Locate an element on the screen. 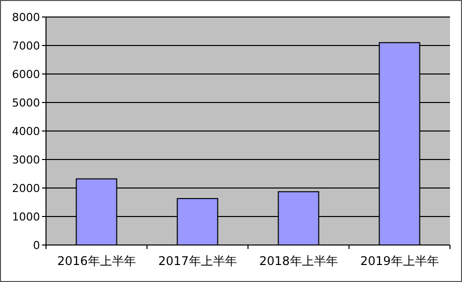 The height and width of the screenshot is (282, 462). x-tick-label: 2016年上半年 is located at coordinates (96, 261).